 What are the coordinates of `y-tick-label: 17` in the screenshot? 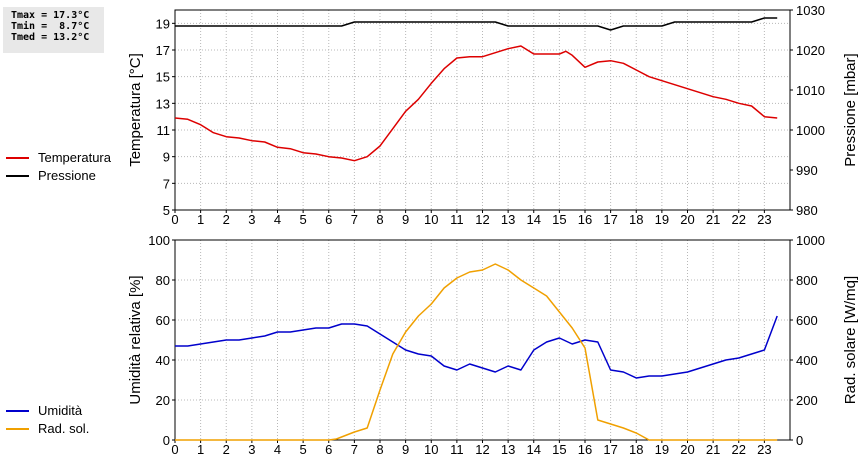 It's located at (163, 50).